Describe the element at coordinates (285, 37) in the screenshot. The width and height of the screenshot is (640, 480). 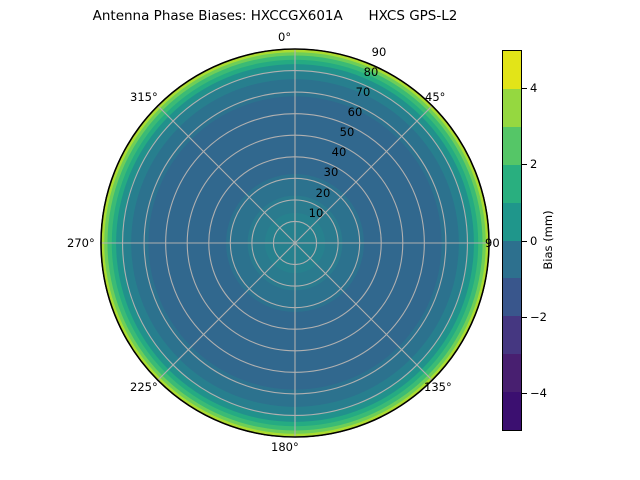
I see `azimuth-label-0: 0°` at that location.